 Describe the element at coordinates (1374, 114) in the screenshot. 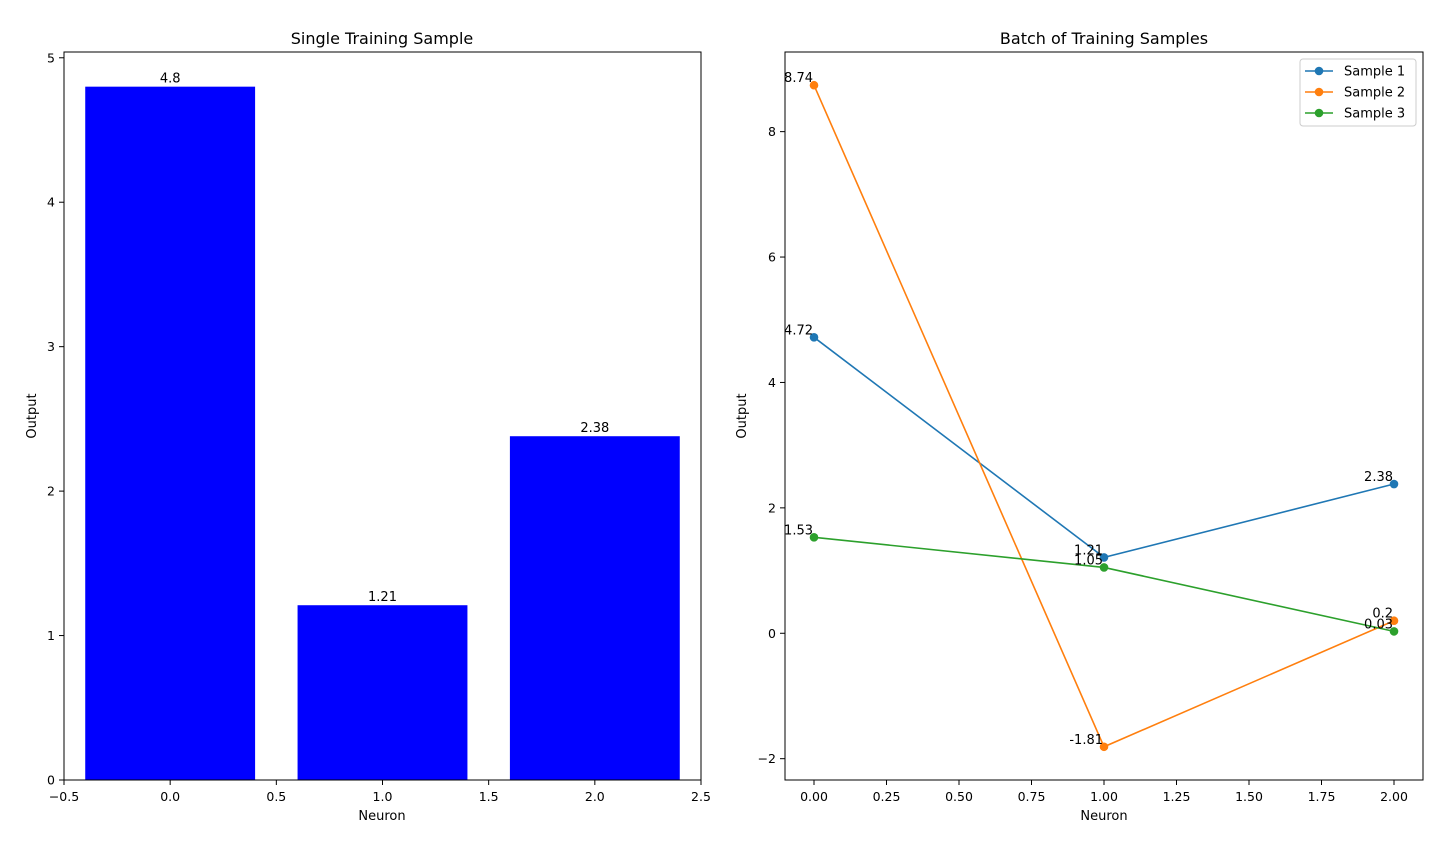

I see `legend-label: Sample 3` at that location.